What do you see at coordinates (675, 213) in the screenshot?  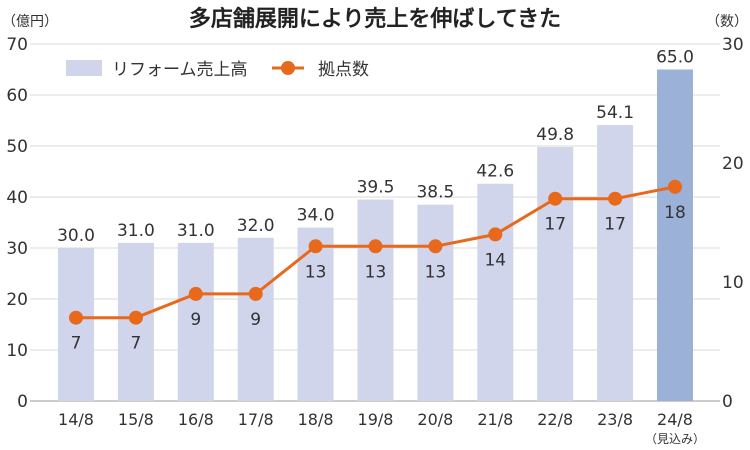 I see `line-value-label: 18` at bounding box center [675, 213].